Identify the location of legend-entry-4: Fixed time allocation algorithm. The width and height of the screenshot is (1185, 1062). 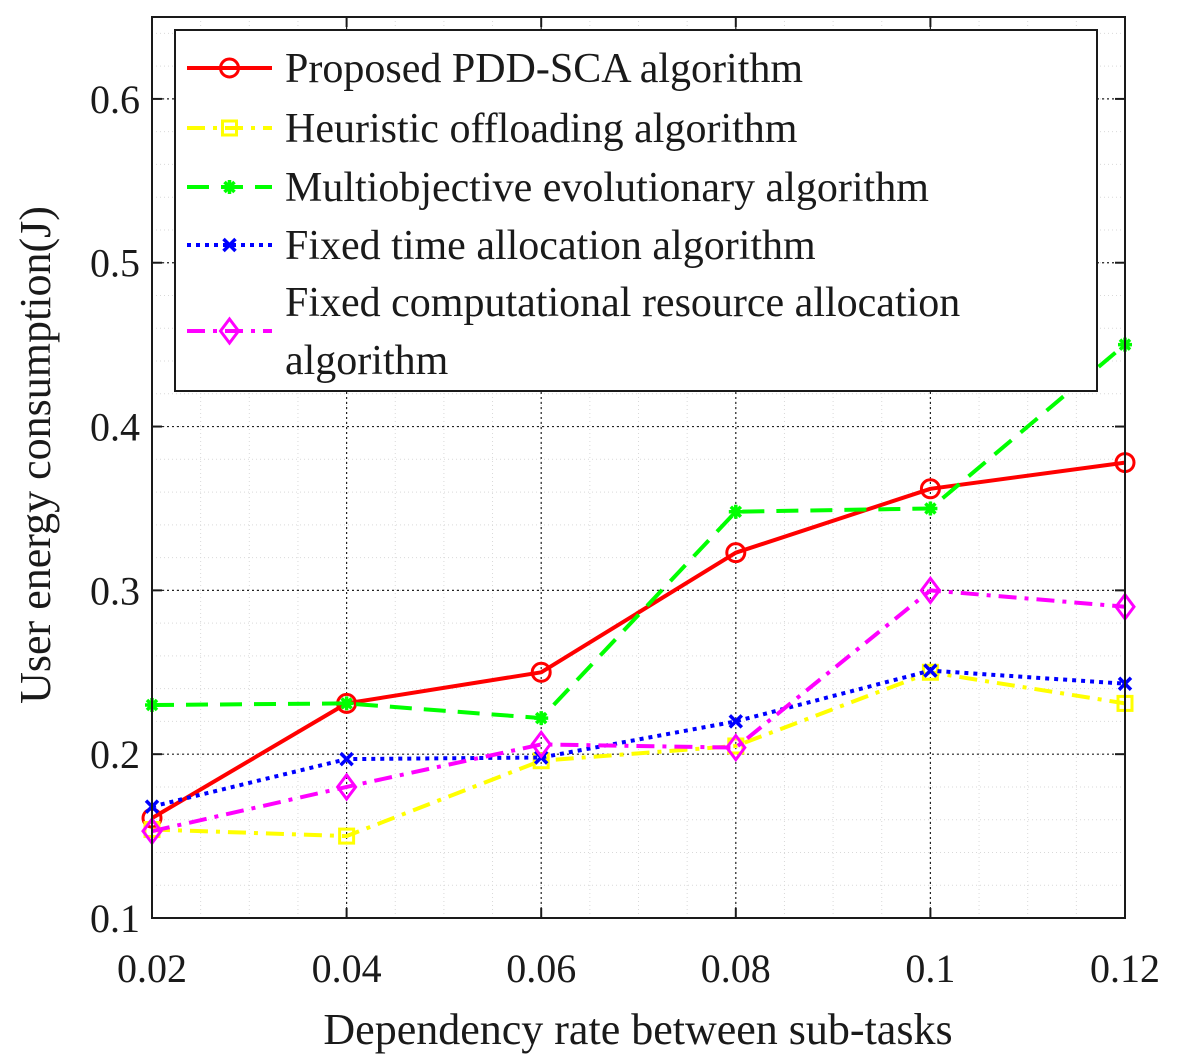
(501, 246).